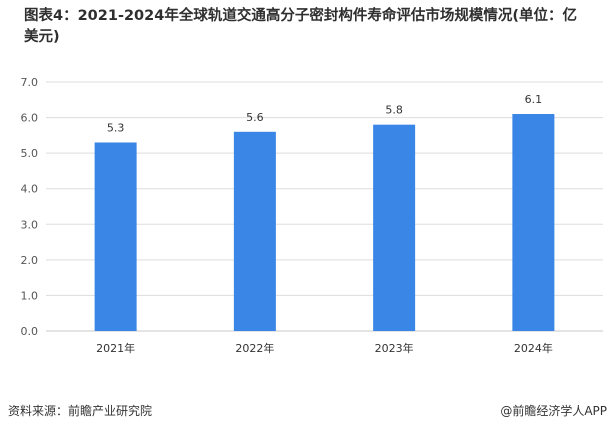 This screenshot has height=432, width=615. Describe the element at coordinates (534, 99) in the screenshot. I see `data-label: 6.1` at that location.